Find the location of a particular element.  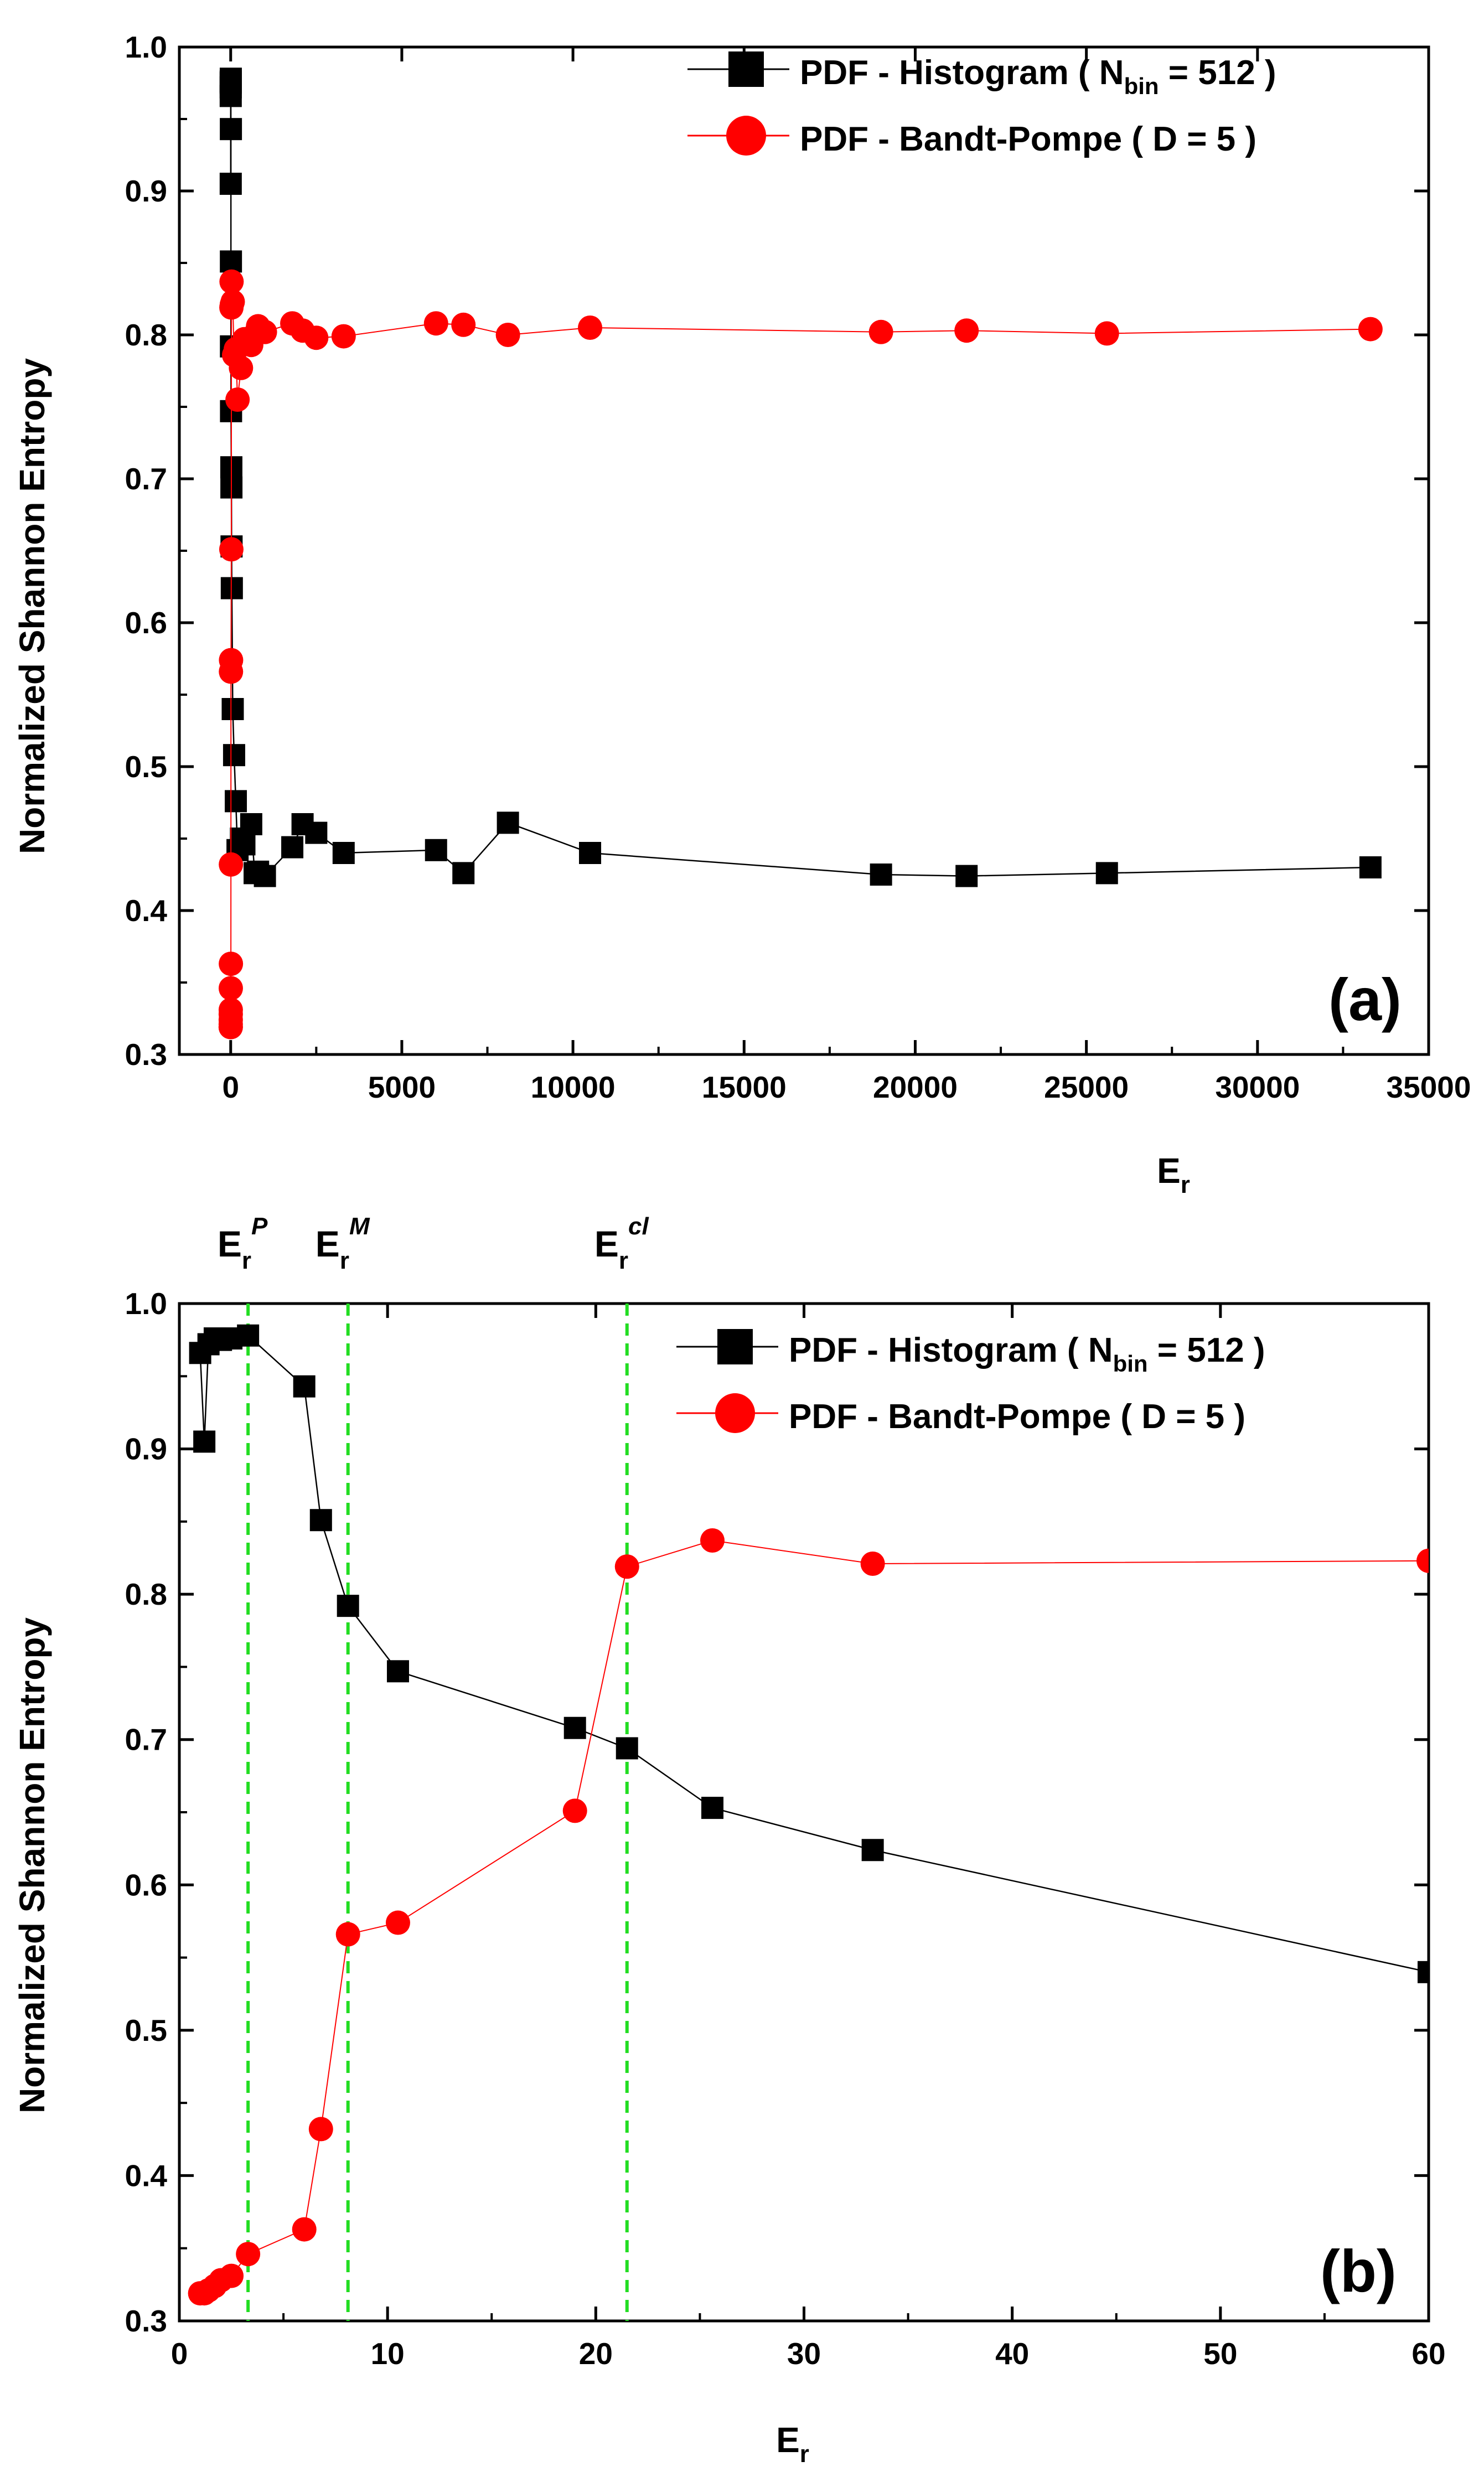

y-tick-label-b: 1.0 is located at coordinates (146, 1303).